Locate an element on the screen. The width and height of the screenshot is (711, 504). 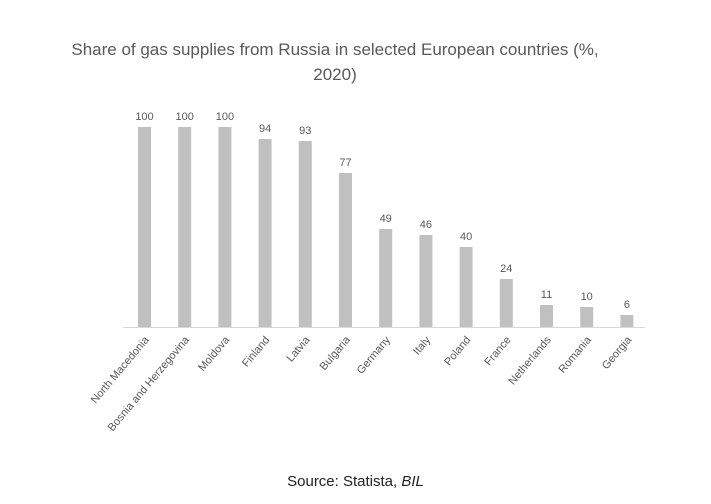
x-tick-label: Bulgaria is located at coordinates (336, 353).